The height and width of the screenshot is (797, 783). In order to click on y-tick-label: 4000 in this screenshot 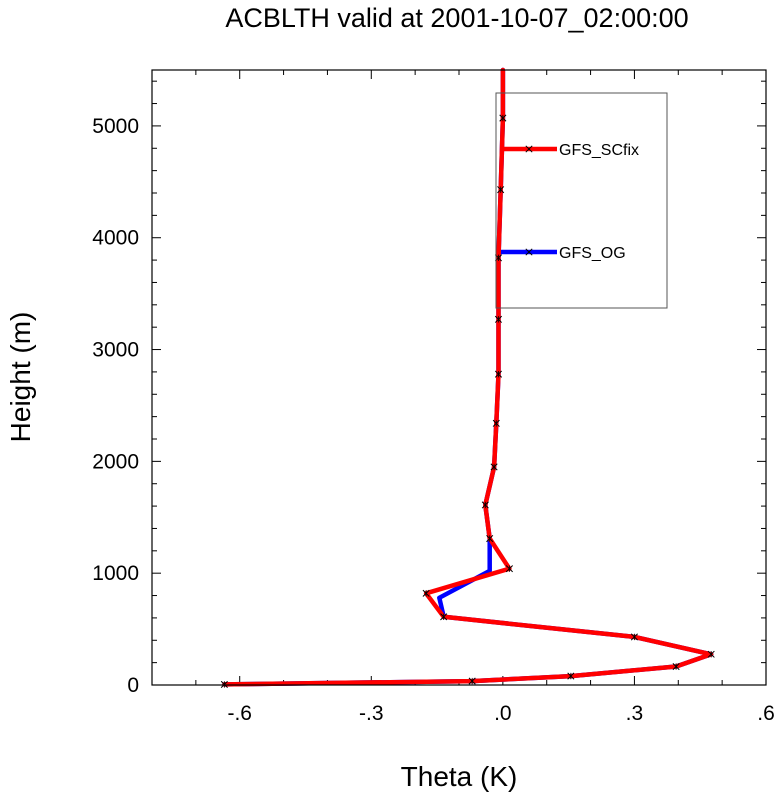, I will do `click(115, 238)`.